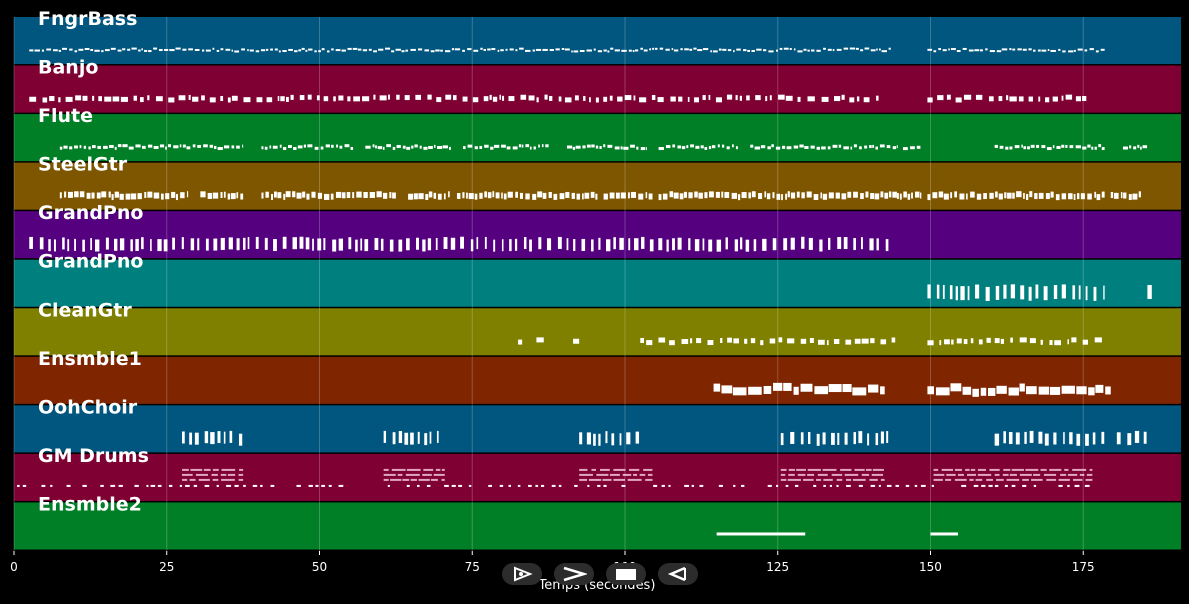 This screenshot has height=604, width=1189. I want to click on x-tick-label: 150, so click(930, 567).